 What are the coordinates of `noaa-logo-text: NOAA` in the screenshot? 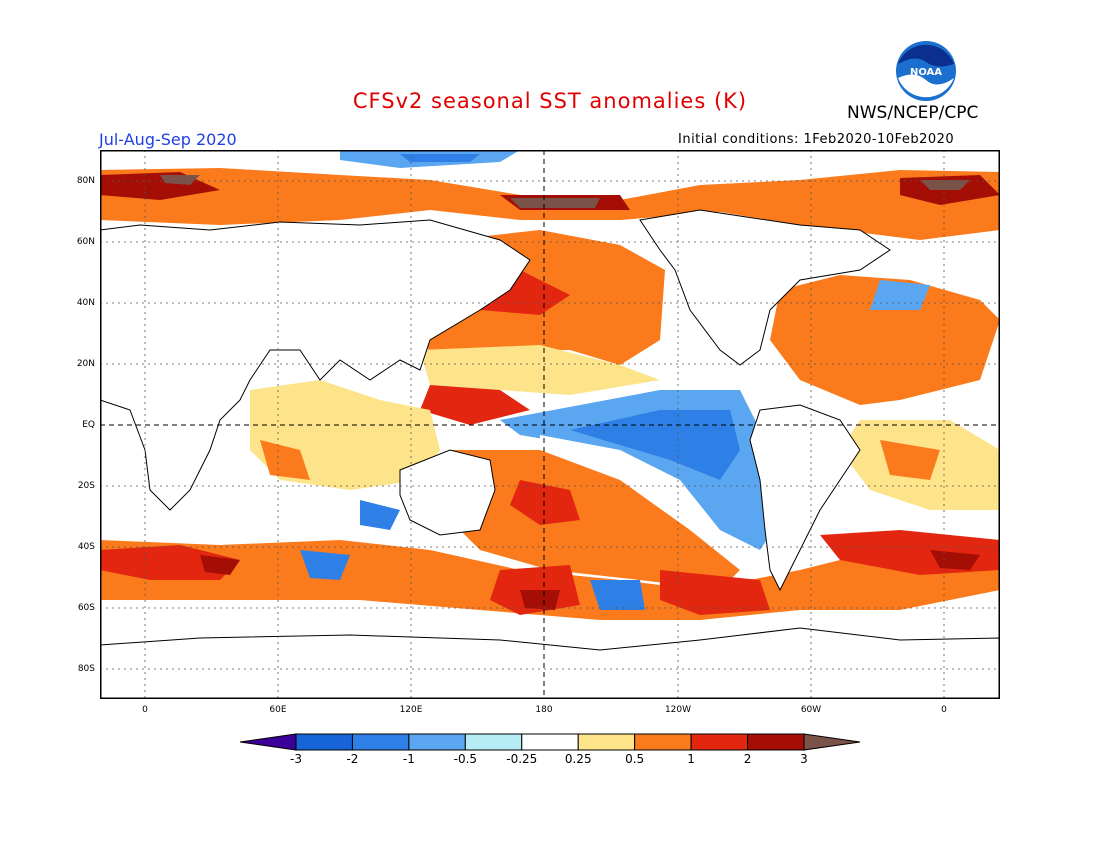 It's located at (926, 72).